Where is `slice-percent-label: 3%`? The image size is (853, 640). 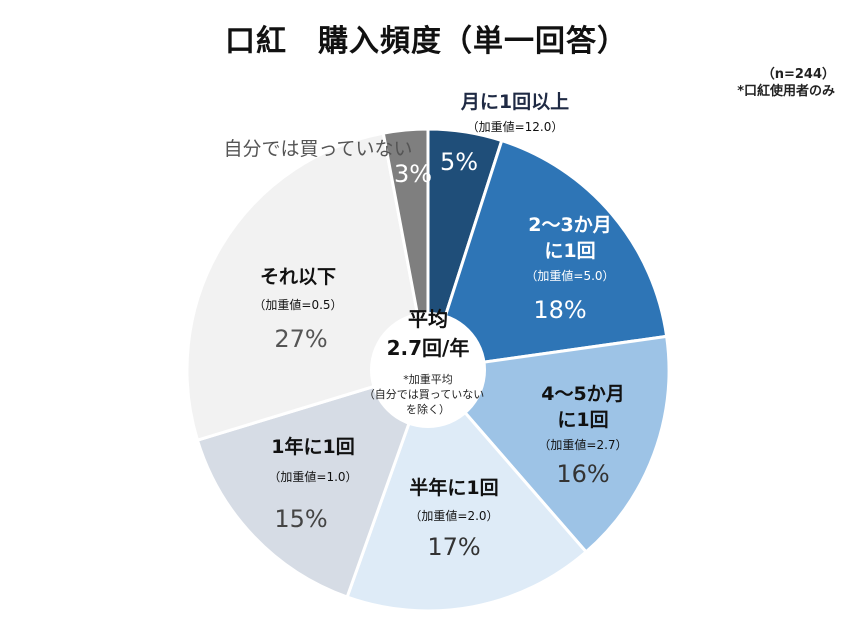
slice-percent-label: 3% is located at coordinates (413, 174).